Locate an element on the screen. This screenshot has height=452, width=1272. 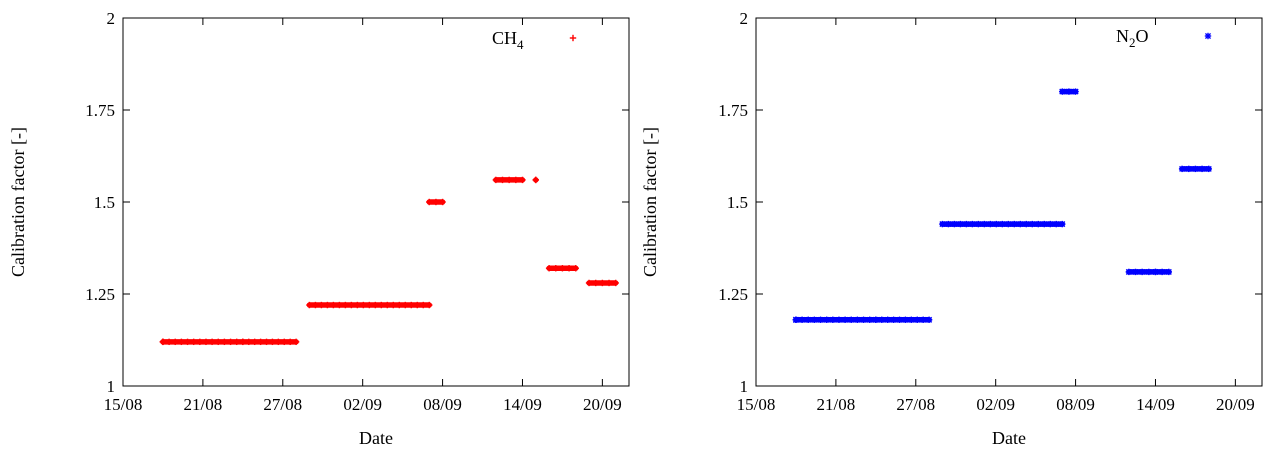
y-tick-label: 1.5 is located at coordinates (737, 202).